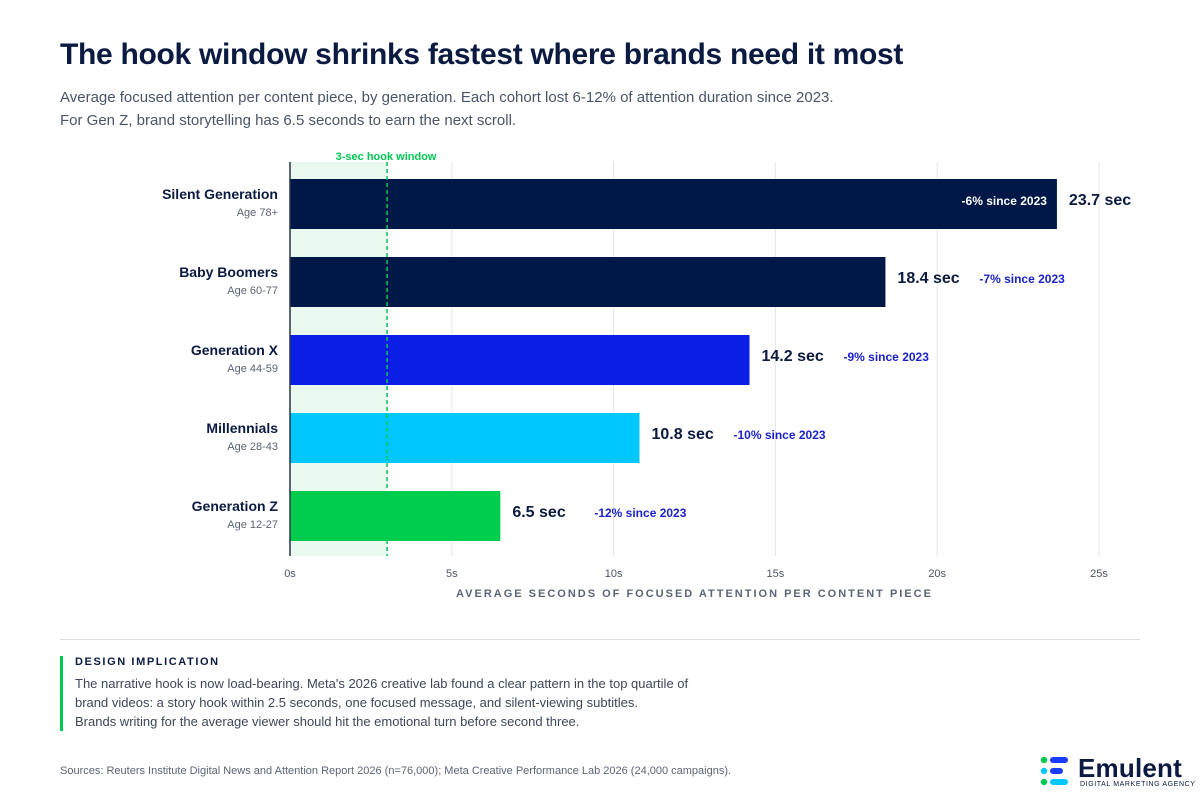 The width and height of the screenshot is (1200, 800). I want to click on logo-mark-icon, so click(1054, 771).